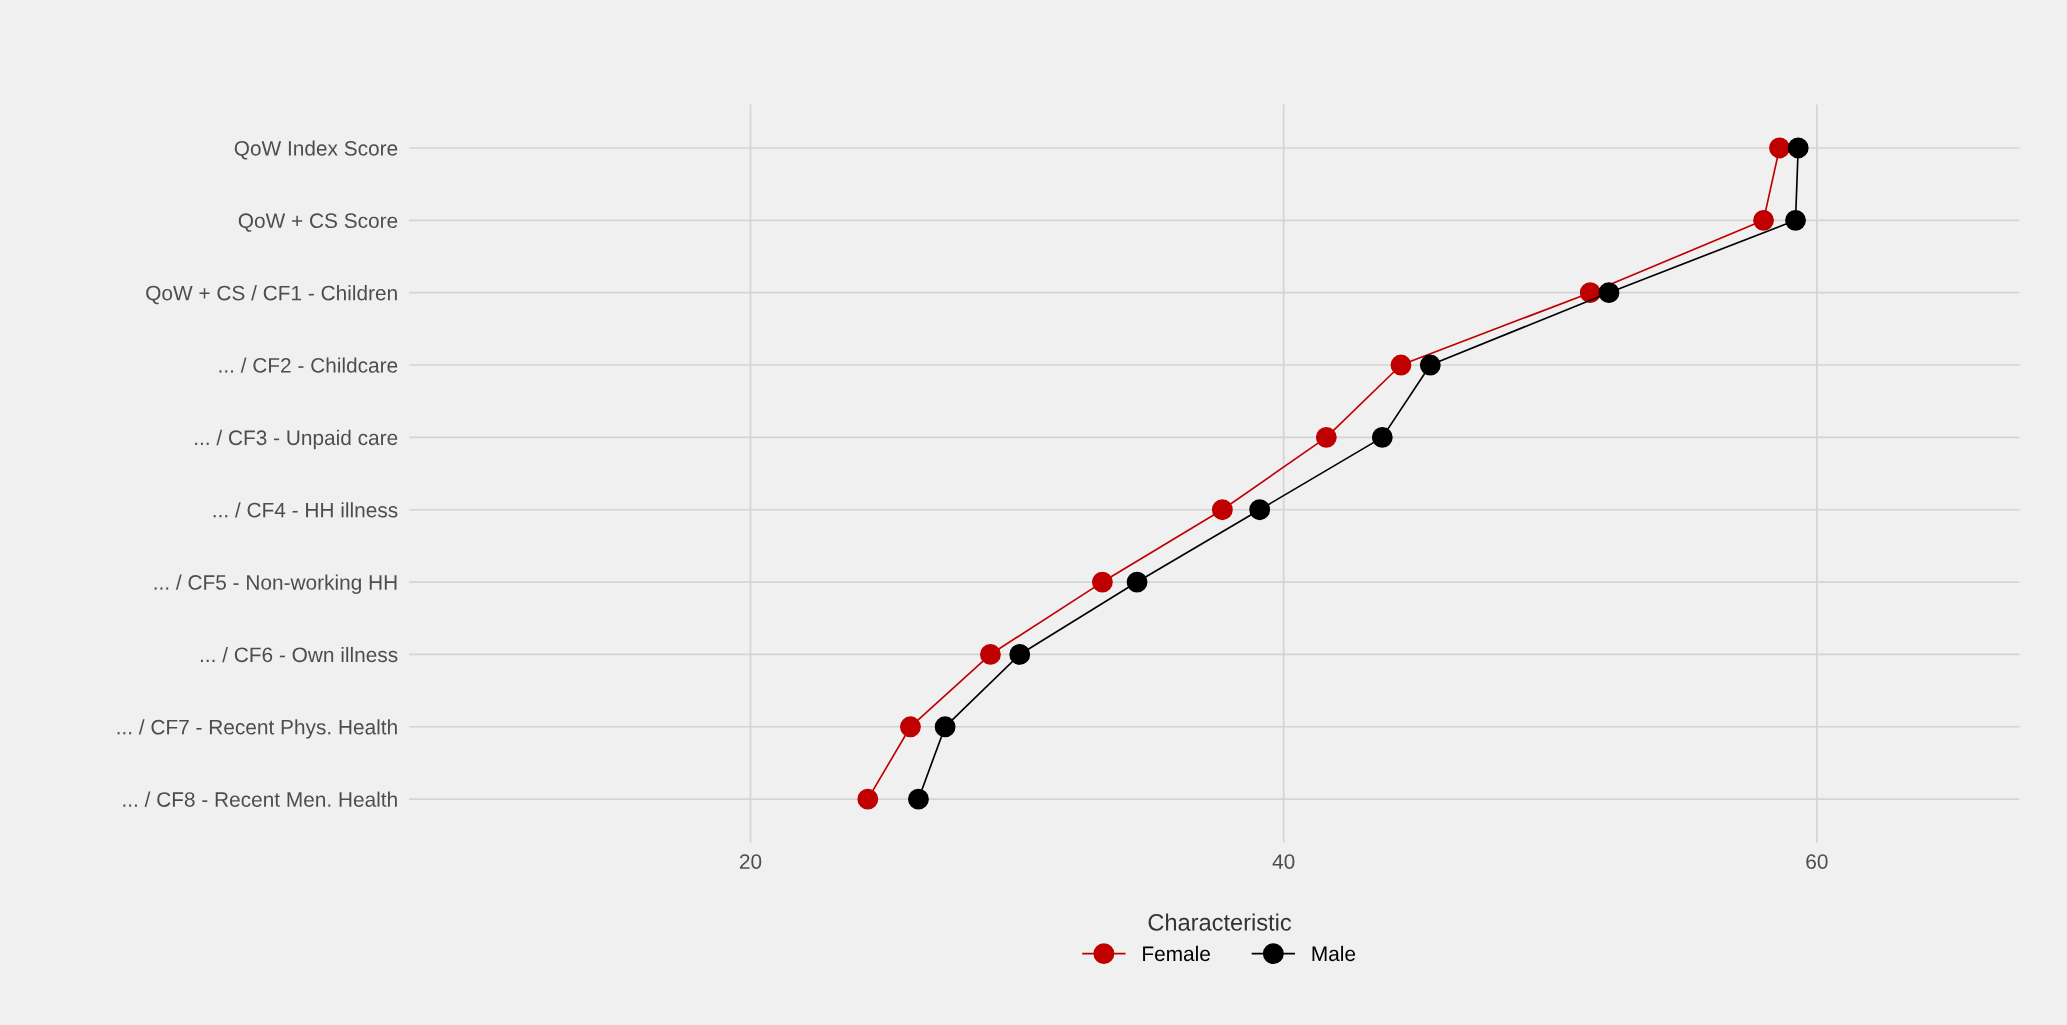  What do you see at coordinates (296, 439) in the screenshot?
I see `y-tick-label: ... / CF3 - Unpaid care` at bounding box center [296, 439].